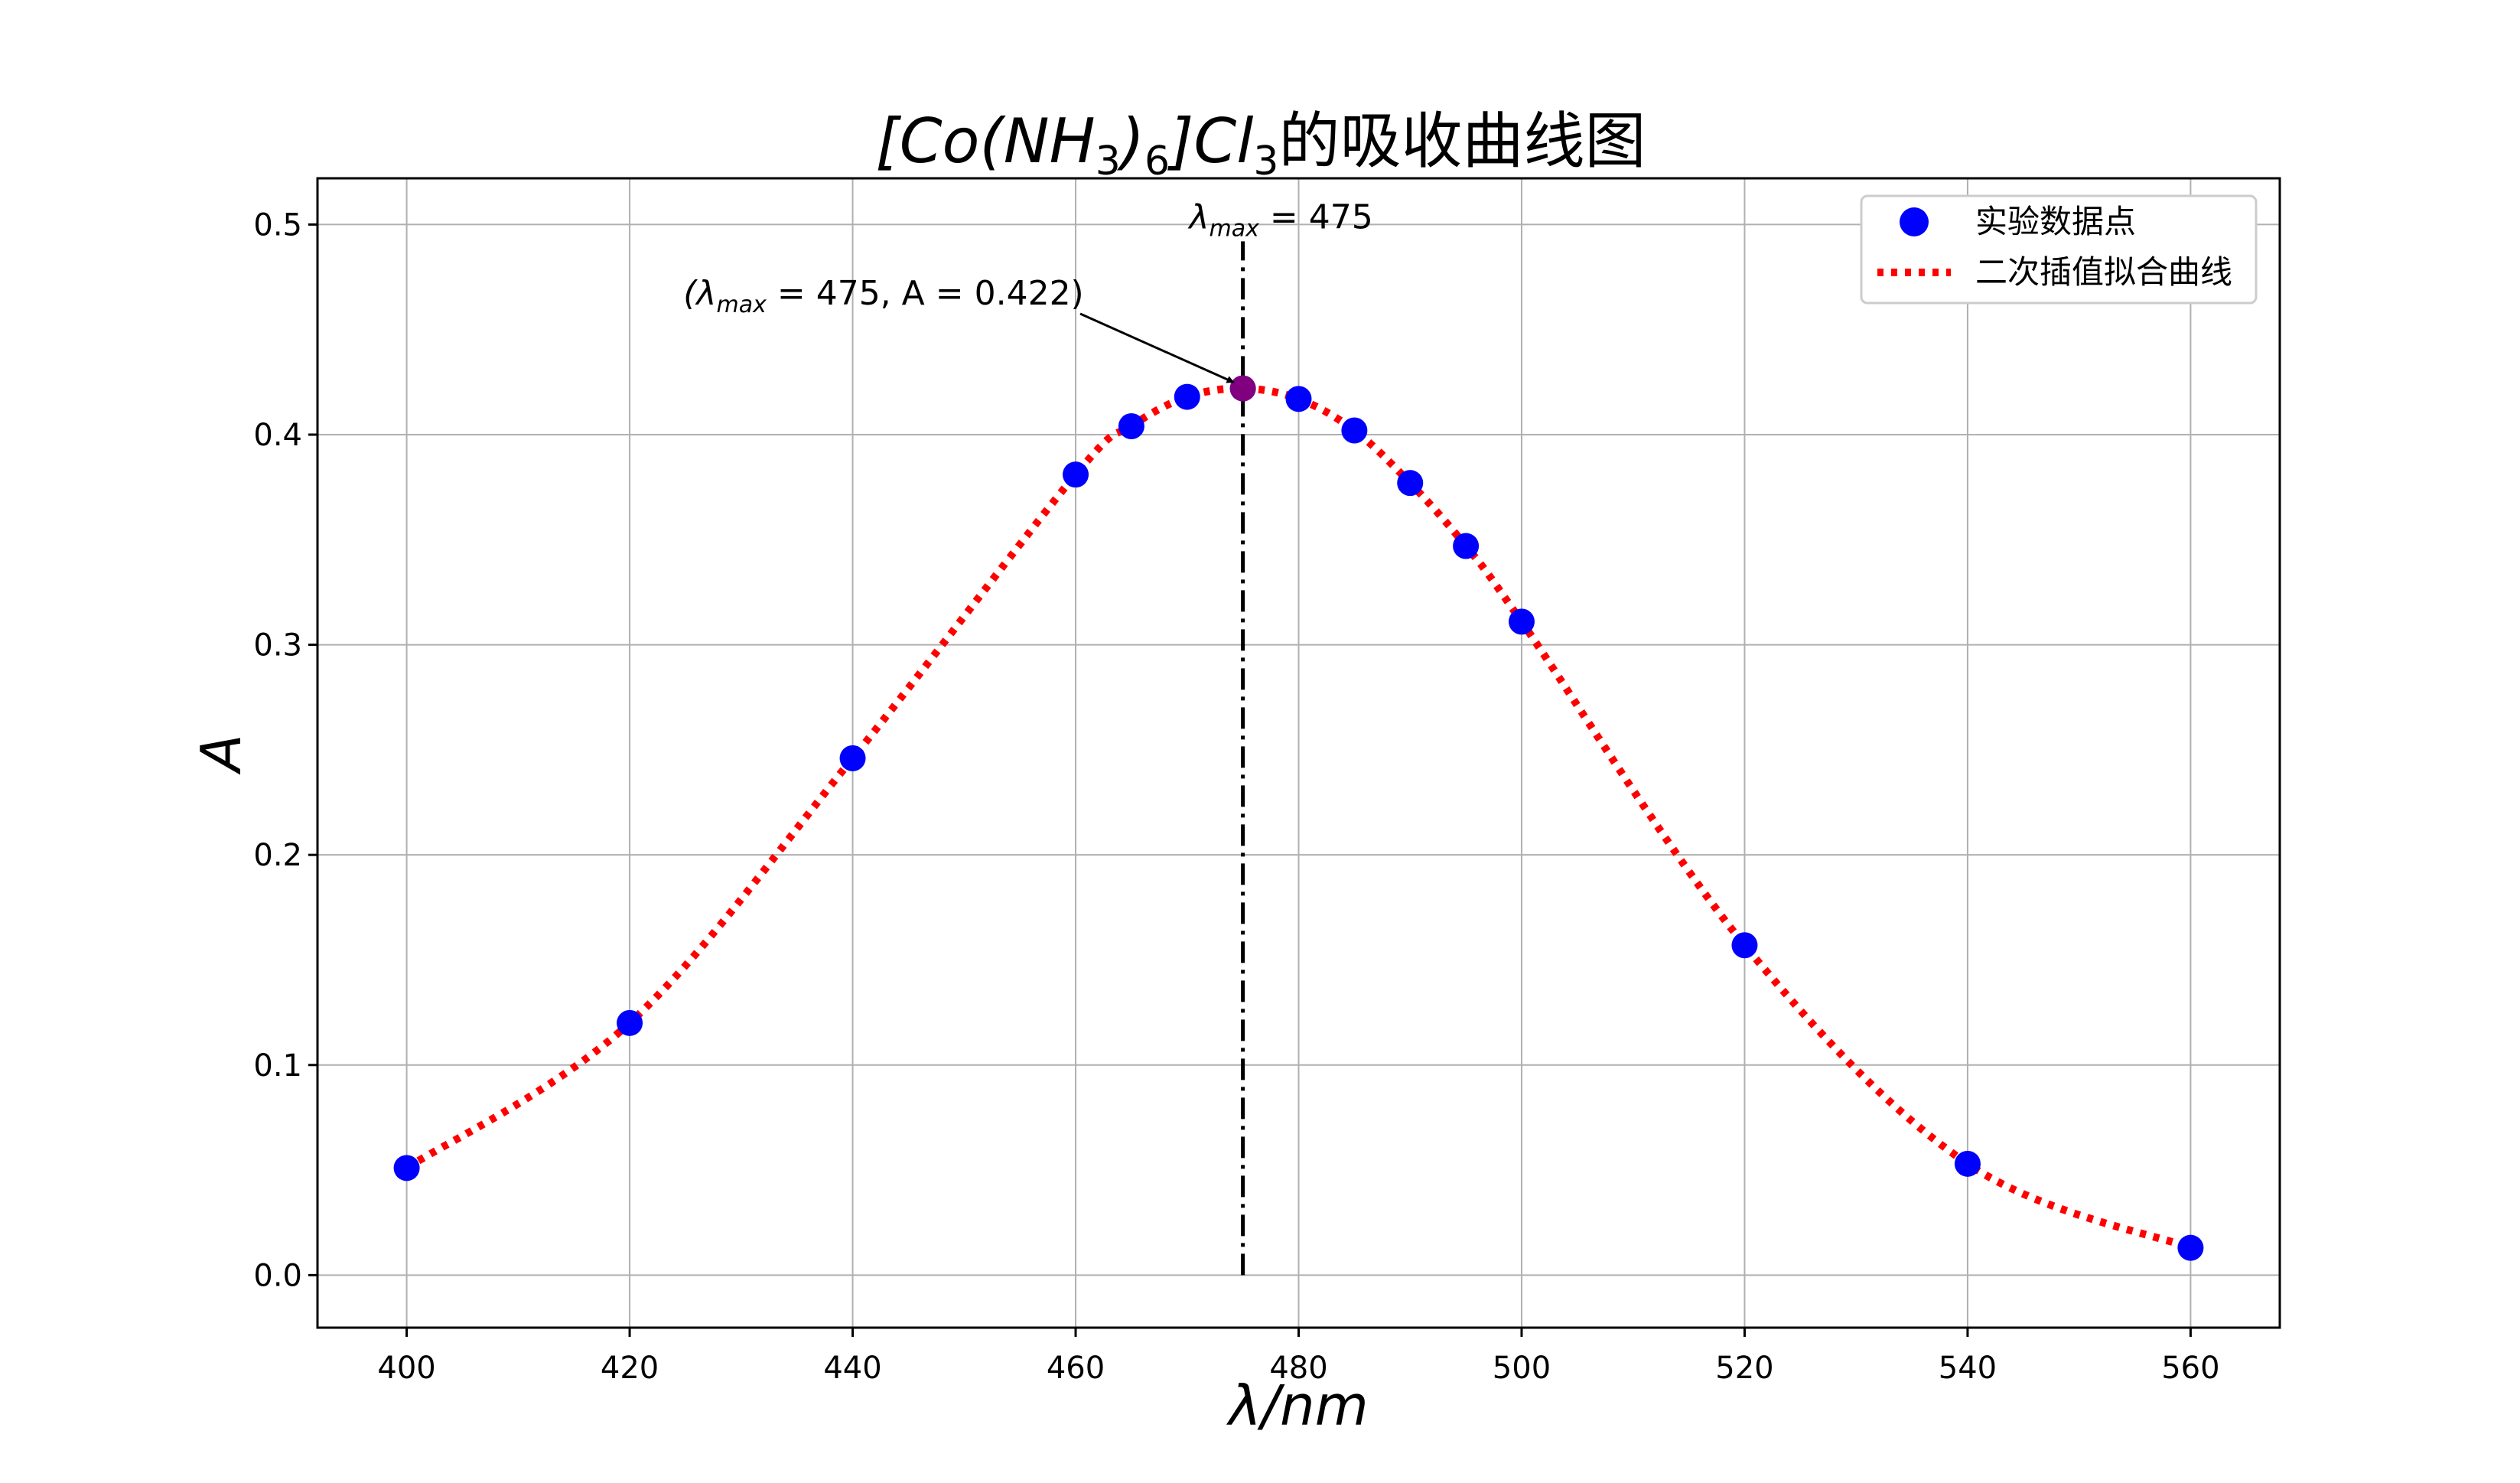 The height and width of the screenshot is (1483, 2520). I want to click on y-tick-label: 0.4, so click(277, 436).